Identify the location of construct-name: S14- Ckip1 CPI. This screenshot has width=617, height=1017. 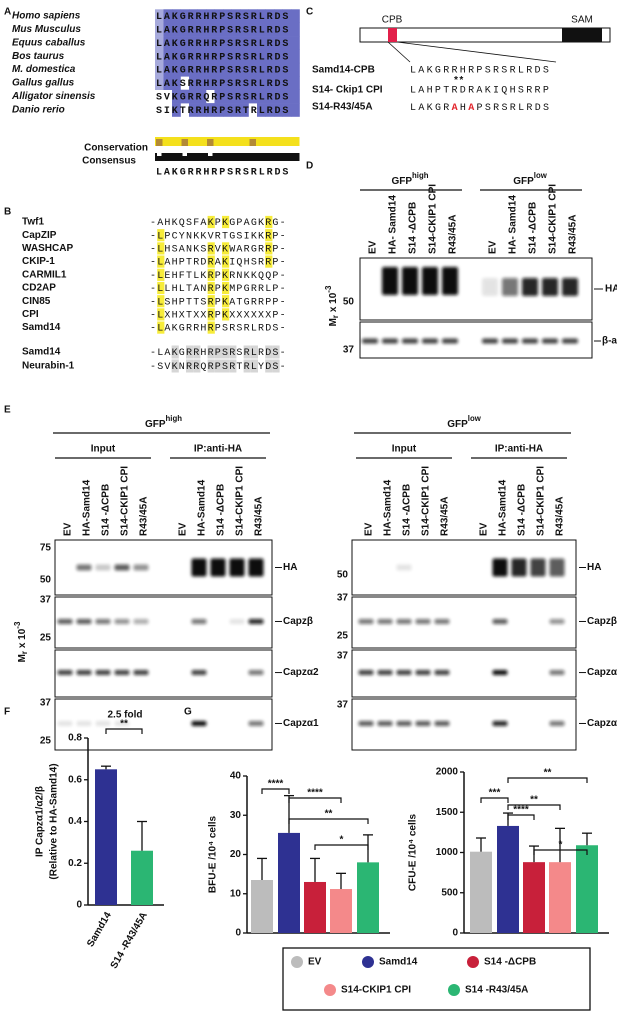
(347, 90).